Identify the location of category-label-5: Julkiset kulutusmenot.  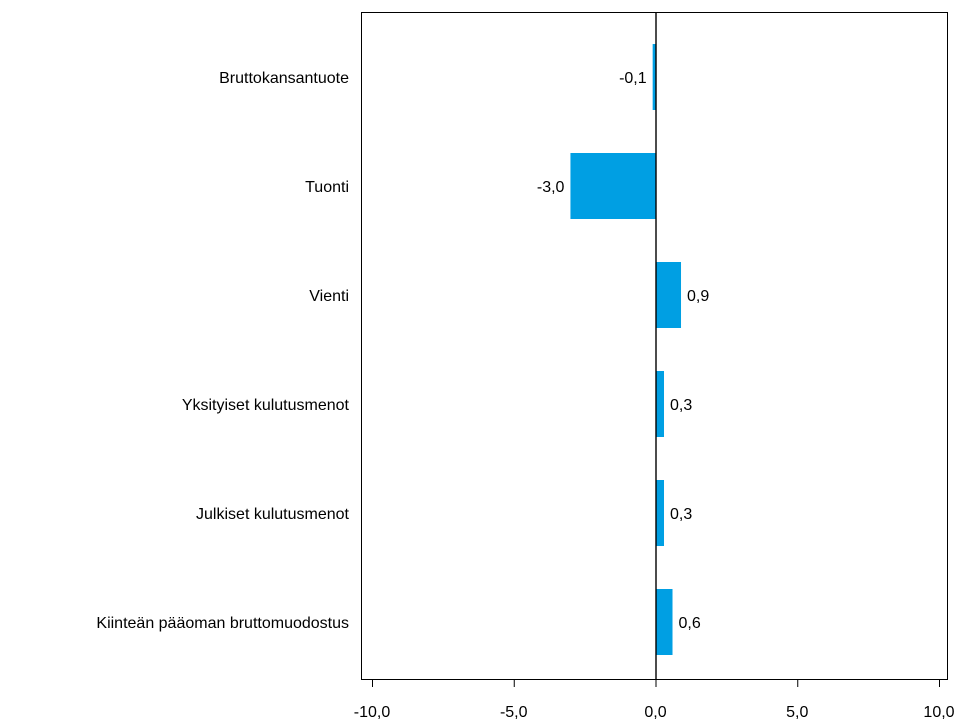
(273, 514).